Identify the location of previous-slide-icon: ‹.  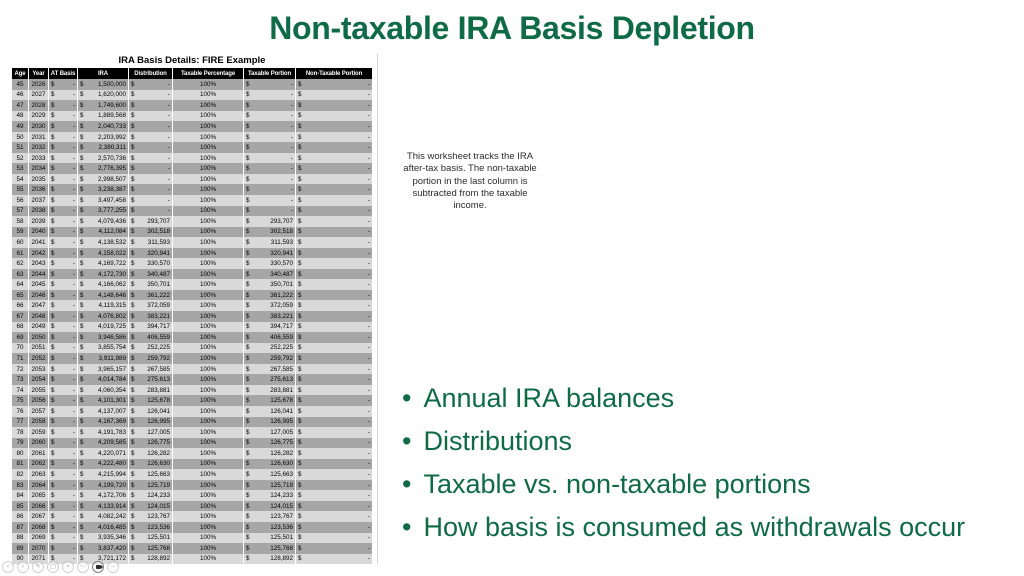
(8, 567).